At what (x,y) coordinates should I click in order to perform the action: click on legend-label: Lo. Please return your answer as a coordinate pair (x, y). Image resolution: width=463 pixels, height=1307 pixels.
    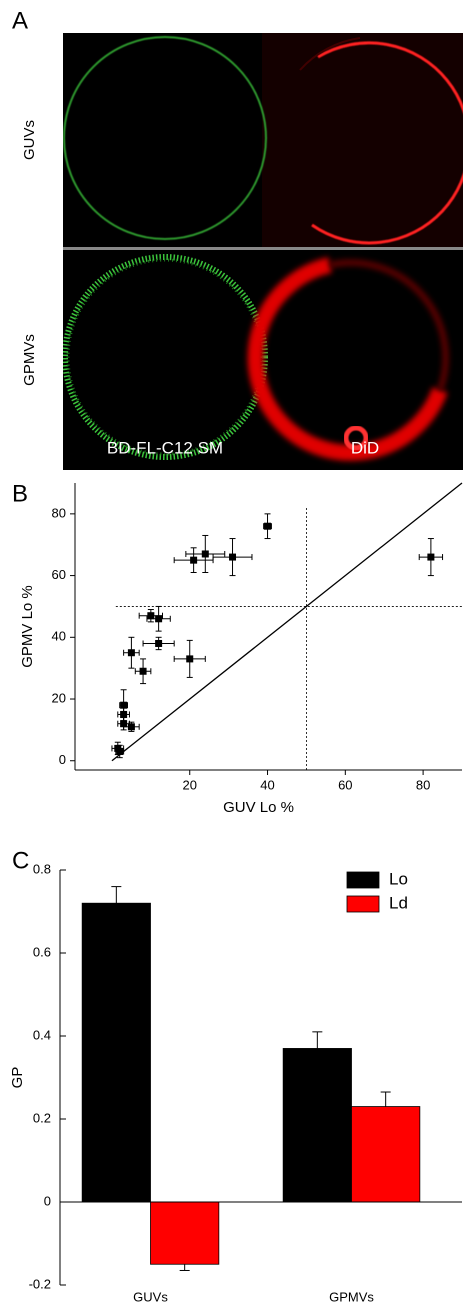
    Looking at the image, I should click on (398, 878).